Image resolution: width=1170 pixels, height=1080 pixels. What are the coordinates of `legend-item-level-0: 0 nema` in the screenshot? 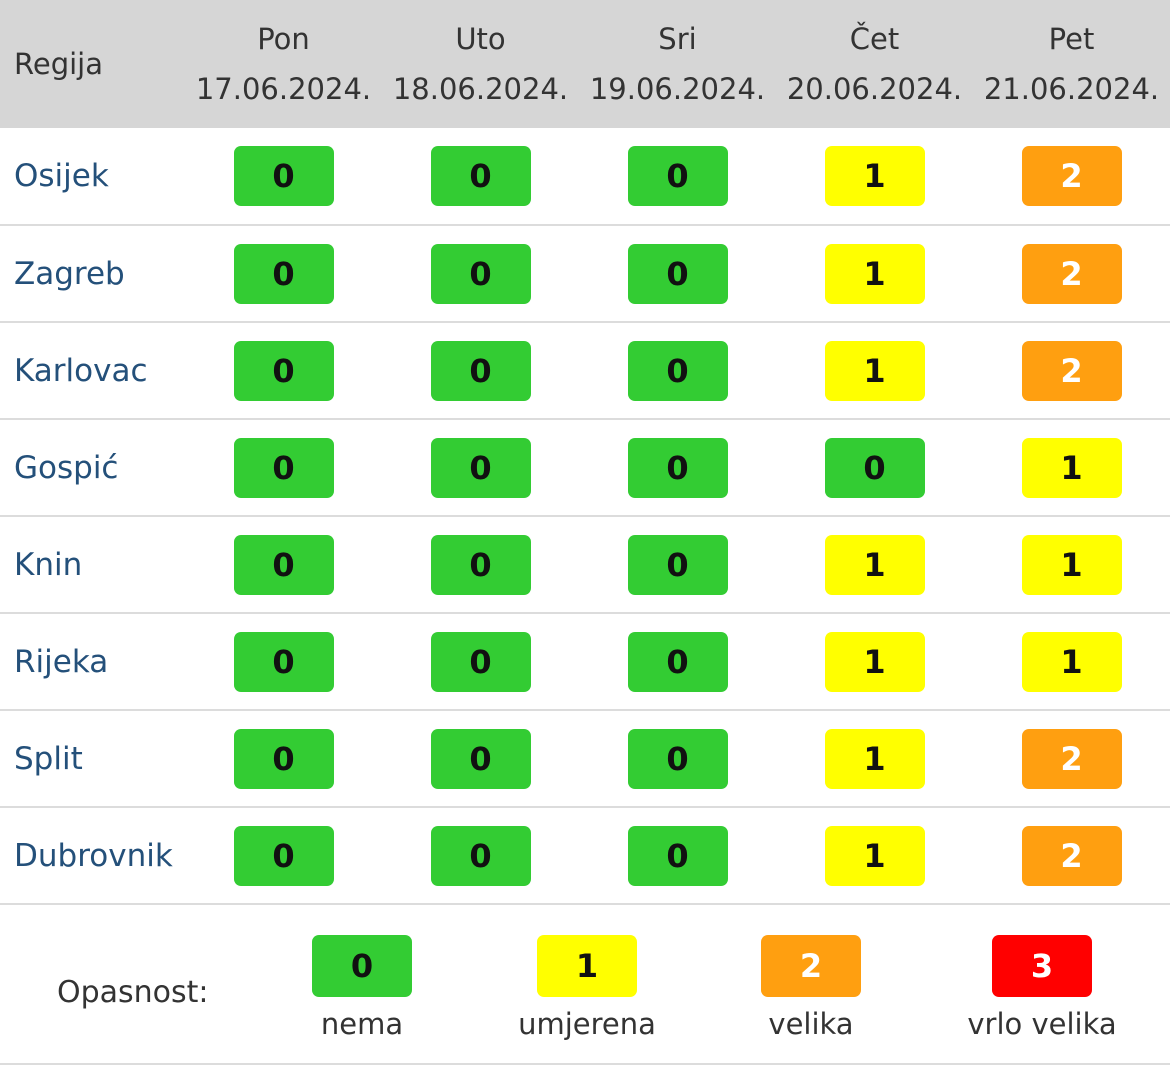 It's located at (362, 988).